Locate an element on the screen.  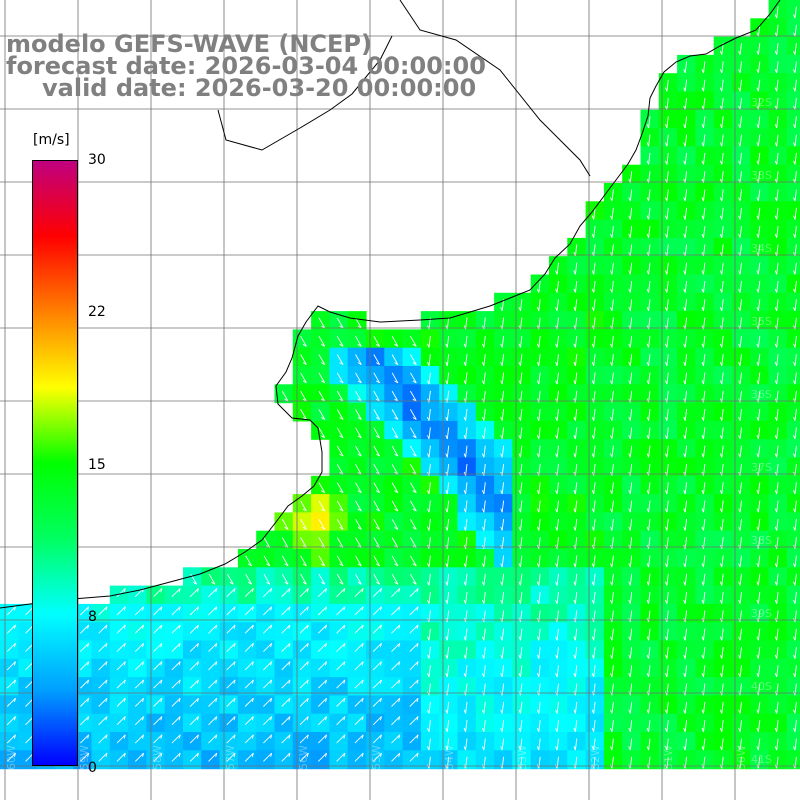
lat-label: 36S is located at coordinates (761, 394).